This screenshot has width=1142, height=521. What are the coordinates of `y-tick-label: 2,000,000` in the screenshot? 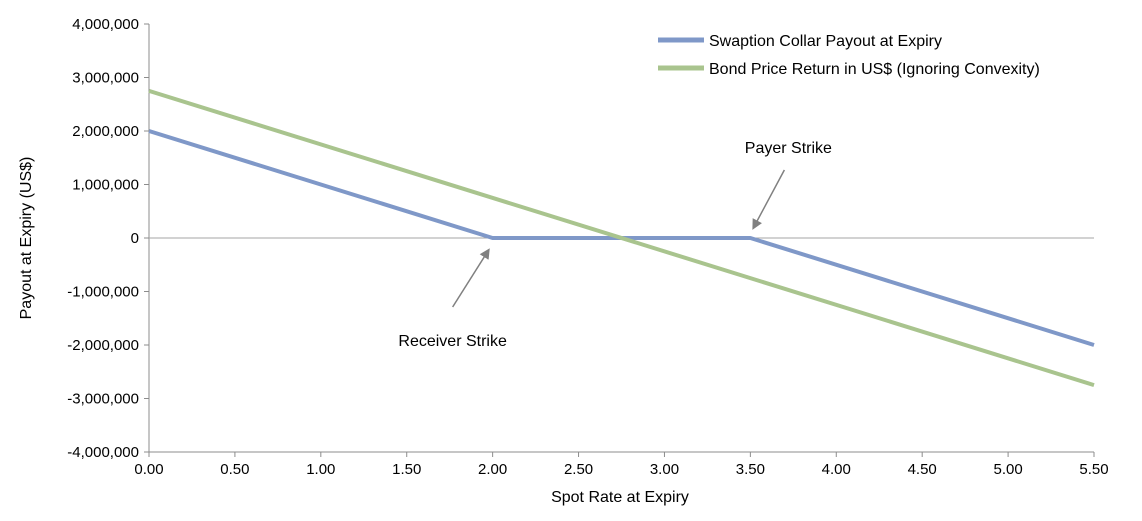 It's located at (105, 131).